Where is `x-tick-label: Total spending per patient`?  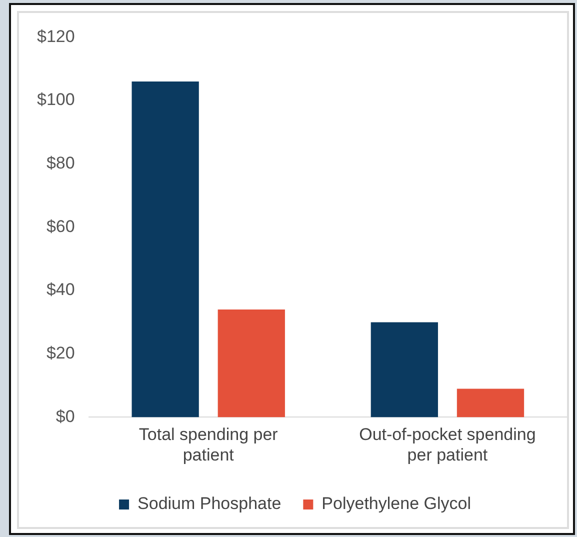 x-tick-label: Total spending per patient is located at coordinates (208, 444).